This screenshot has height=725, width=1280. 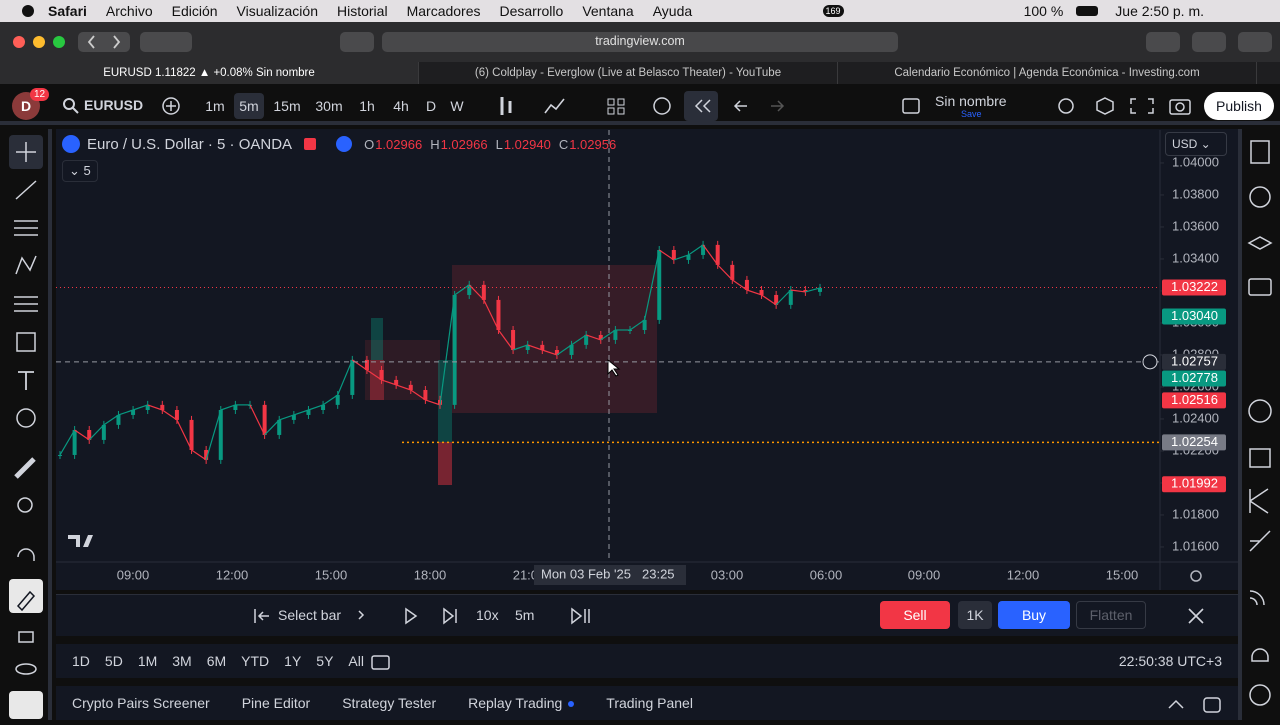 I want to click on panel-tab: Pine Editor, so click(x=276, y=703).